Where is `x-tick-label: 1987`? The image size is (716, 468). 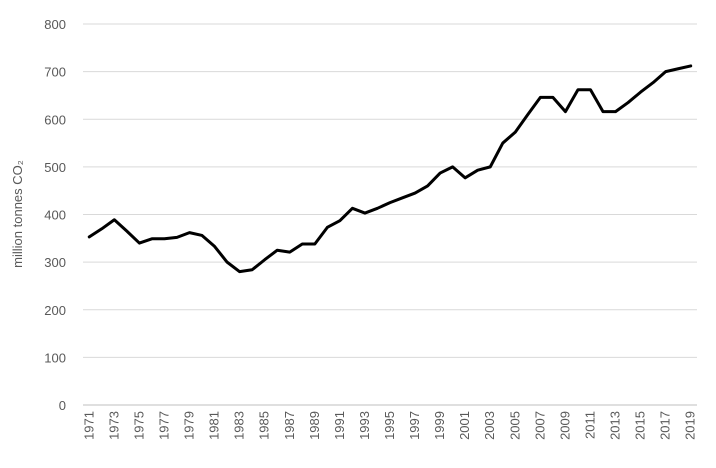
x-tick-label: 1987 is located at coordinates (289, 425).